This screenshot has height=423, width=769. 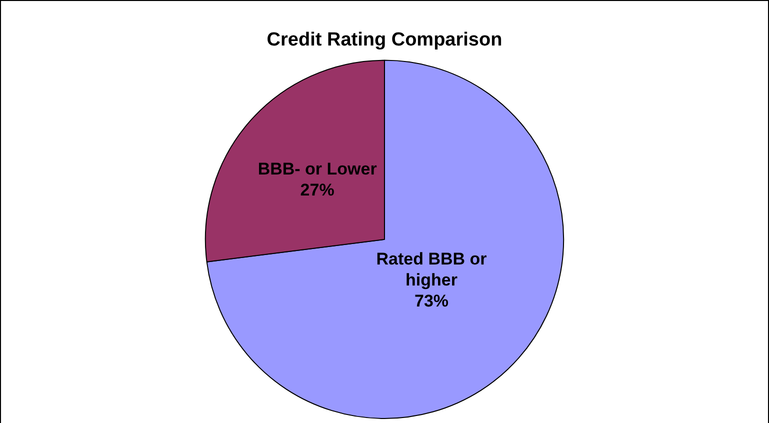 I want to click on slice-label: Rated BBB or higher, so click(x=432, y=270).